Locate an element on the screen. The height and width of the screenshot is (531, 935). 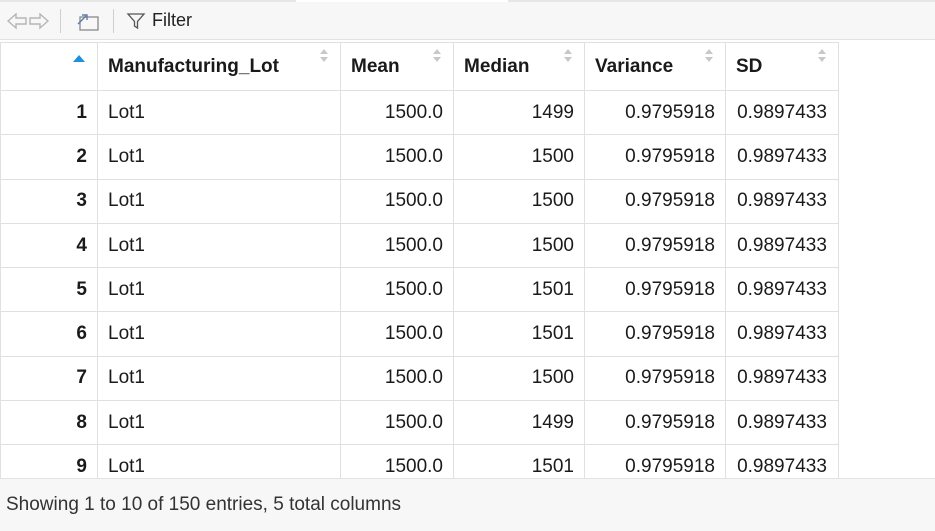
row-index: 7 is located at coordinates (49, 378).